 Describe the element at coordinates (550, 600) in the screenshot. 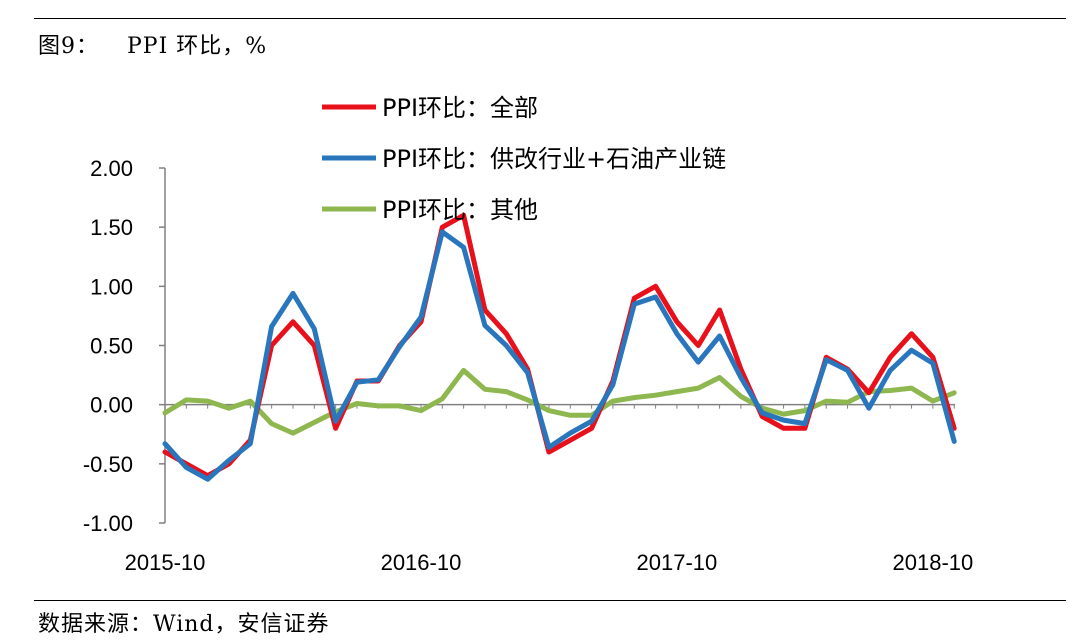

I see `bottom-rule` at that location.